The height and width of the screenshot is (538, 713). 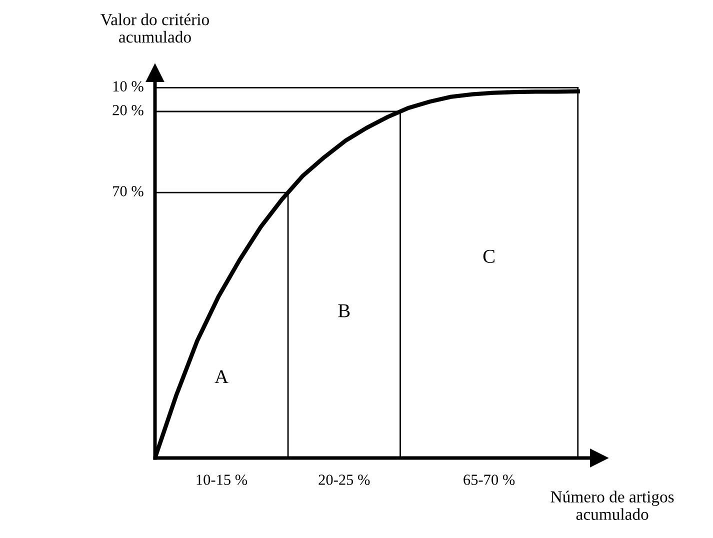 I want to click on text: 20-25 %, so click(x=344, y=479).